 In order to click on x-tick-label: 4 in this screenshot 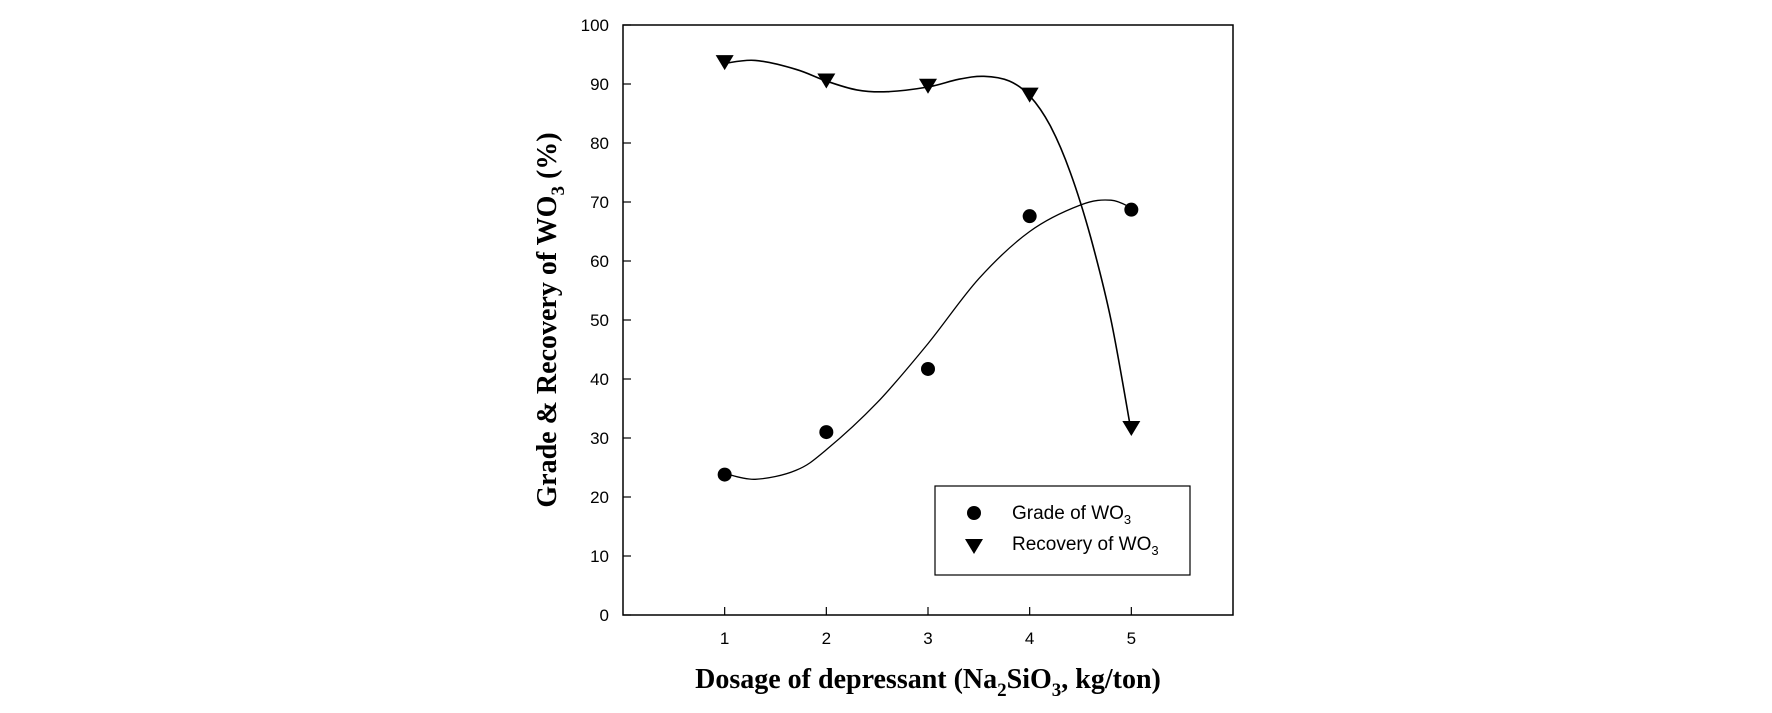, I will do `click(1029, 638)`.